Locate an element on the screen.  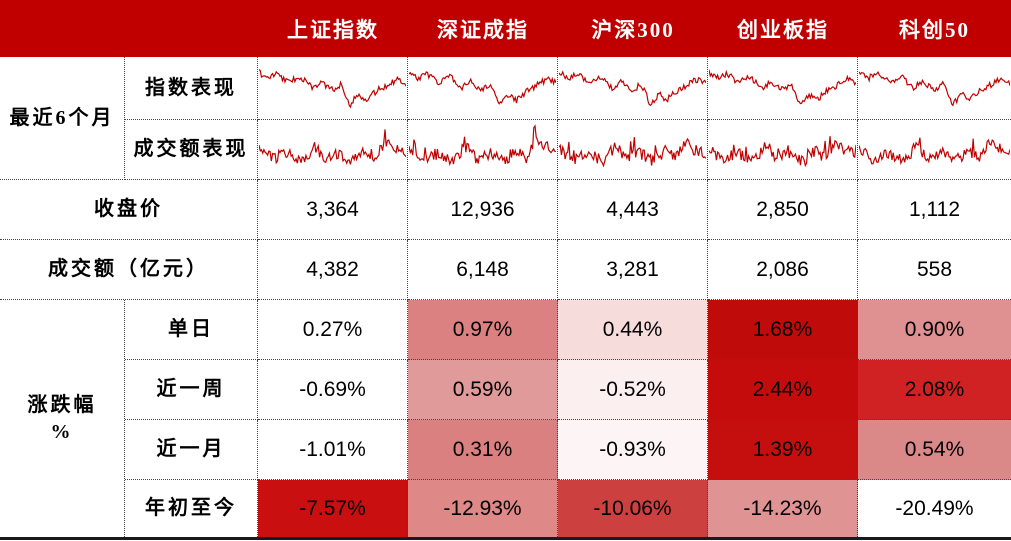
close-price-value: 3,364 is located at coordinates (333, 210).